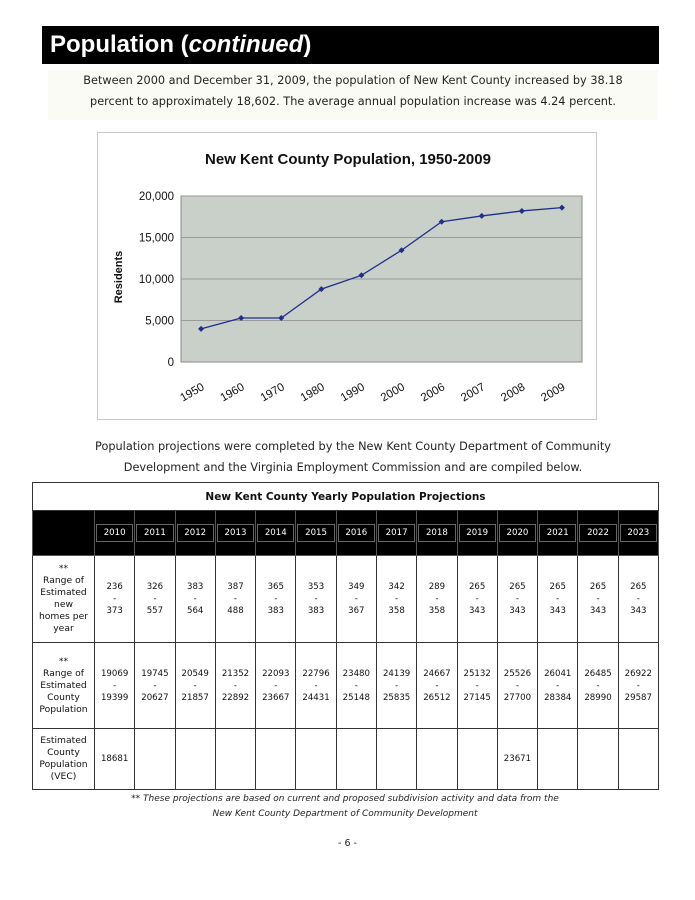 The width and height of the screenshot is (695, 900). I want to click on year-label: 2019, so click(477, 533).